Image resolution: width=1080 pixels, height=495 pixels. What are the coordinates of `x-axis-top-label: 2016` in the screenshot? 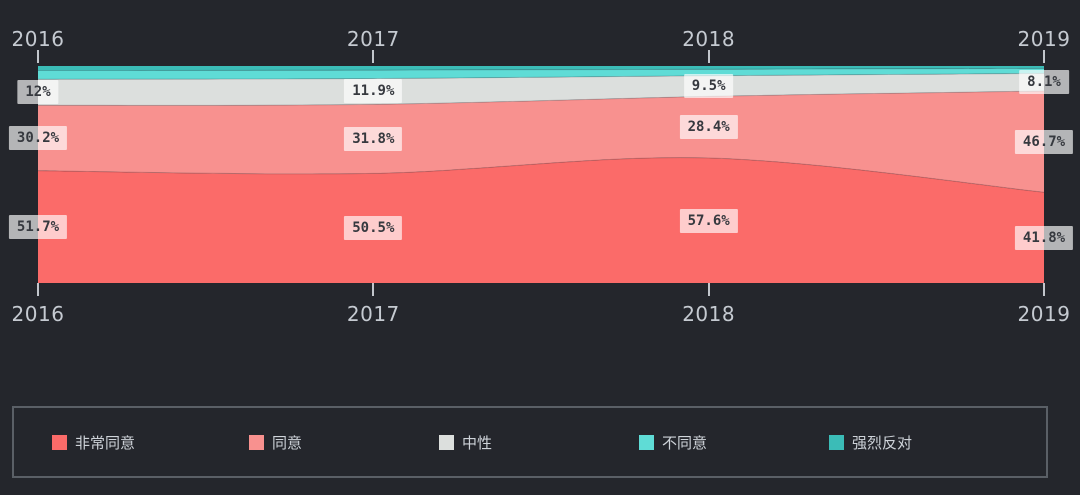 It's located at (38, 39).